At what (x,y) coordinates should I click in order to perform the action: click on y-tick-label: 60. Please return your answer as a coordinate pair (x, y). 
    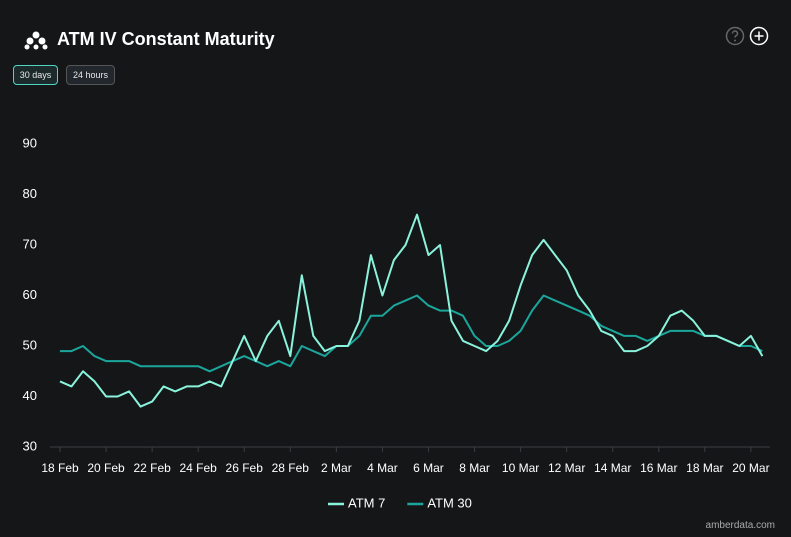
    Looking at the image, I should click on (30, 294).